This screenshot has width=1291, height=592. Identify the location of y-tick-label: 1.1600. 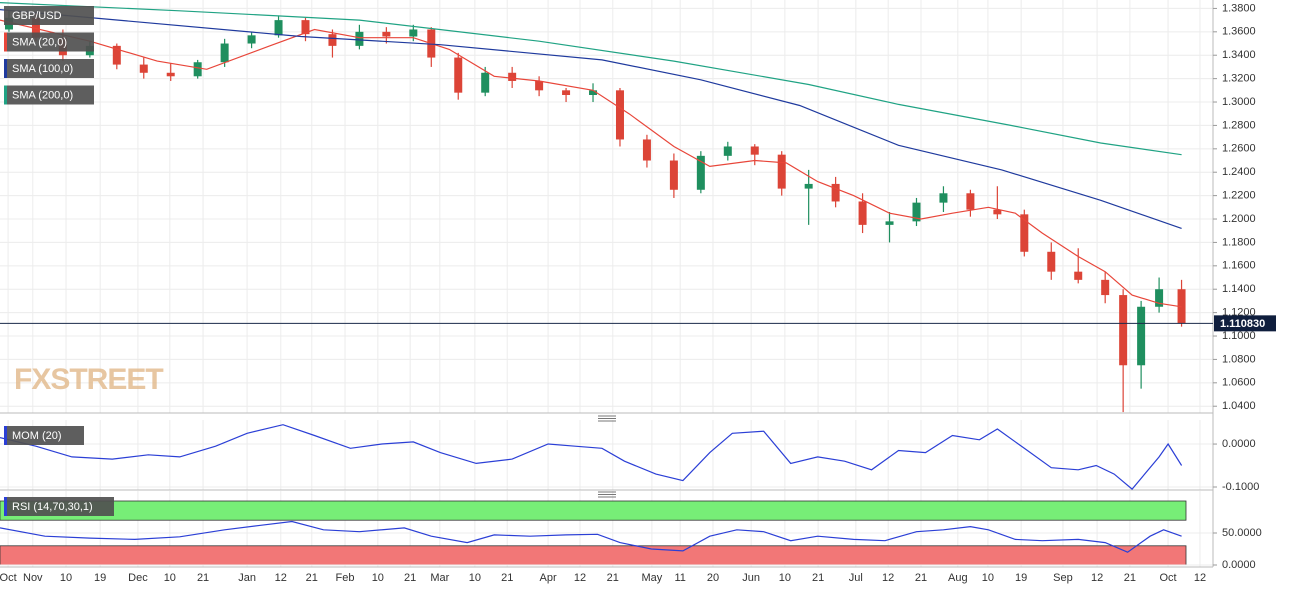
(1239, 266).